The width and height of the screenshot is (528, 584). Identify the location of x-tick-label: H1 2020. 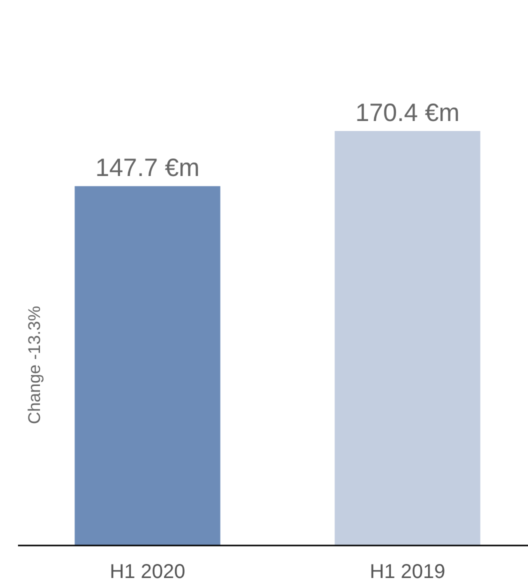
(148, 572).